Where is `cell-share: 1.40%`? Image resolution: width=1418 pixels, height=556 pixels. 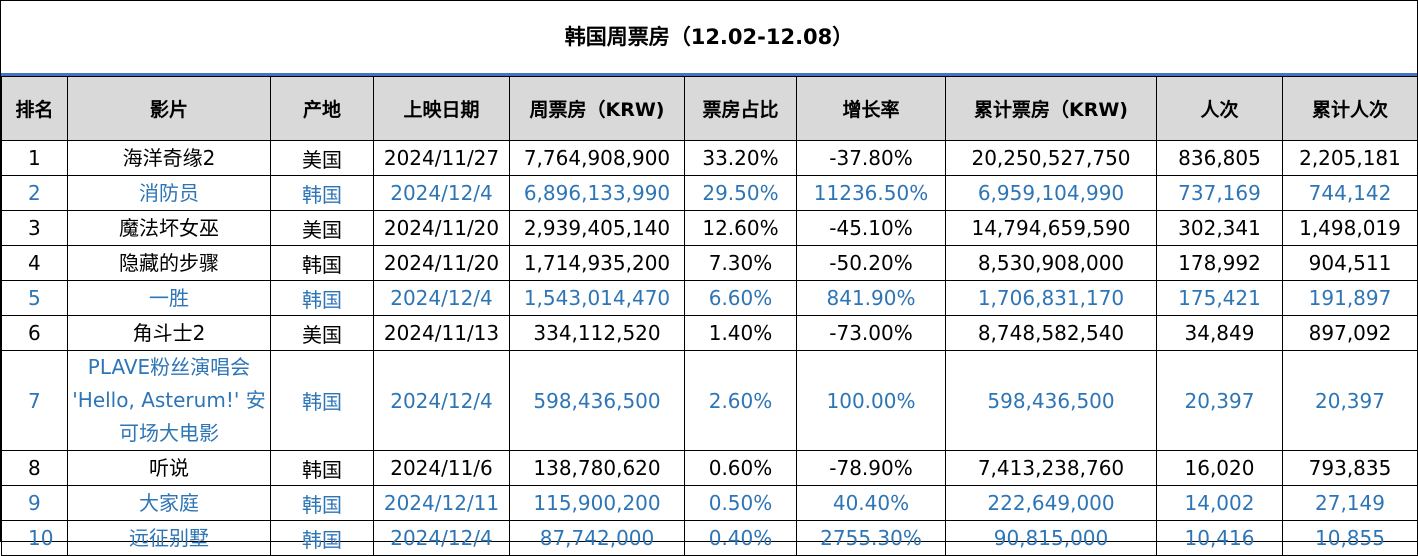
cell-share: 1.40% is located at coordinates (740, 333).